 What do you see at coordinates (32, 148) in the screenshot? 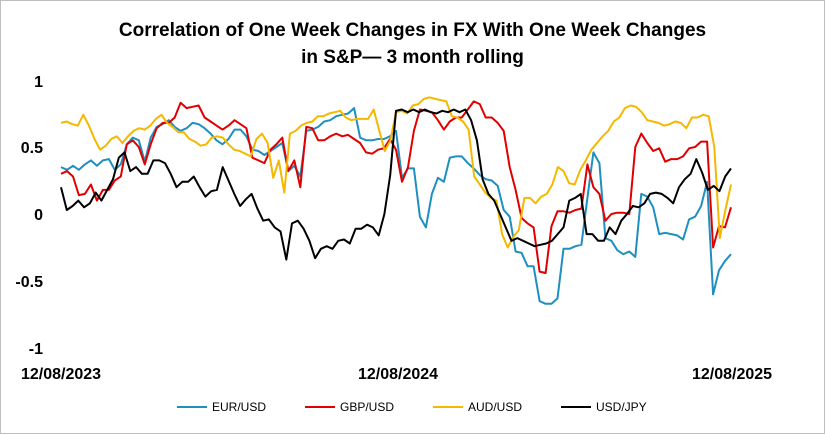
I see `y-tick-label: 0.5` at bounding box center [32, 148].